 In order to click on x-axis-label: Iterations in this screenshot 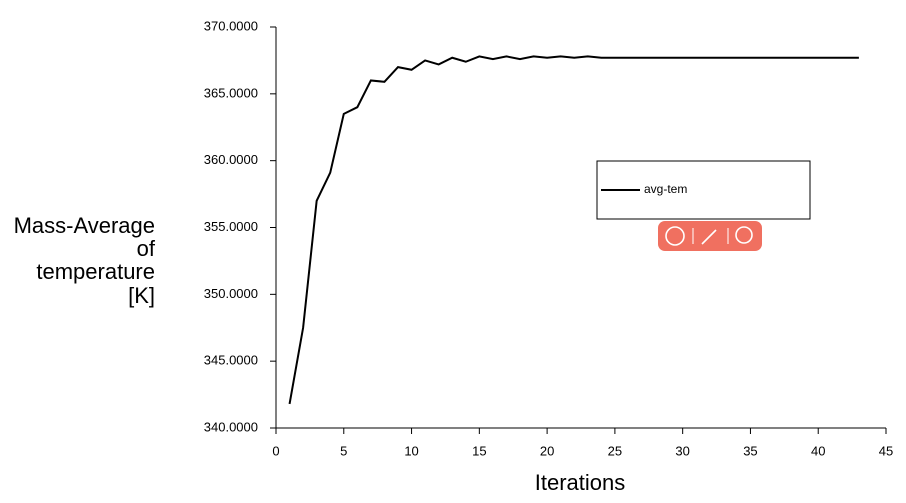, I will do `click(580, 482)`.